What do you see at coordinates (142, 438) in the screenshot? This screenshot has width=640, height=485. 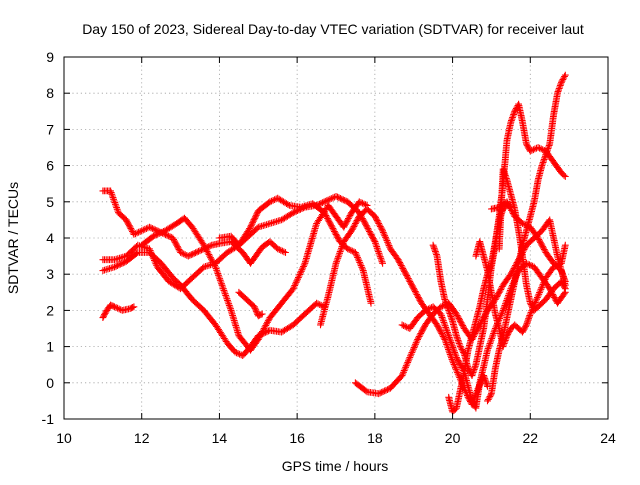 I see `x-tick-label: 12` at bounding box center [142, 438].